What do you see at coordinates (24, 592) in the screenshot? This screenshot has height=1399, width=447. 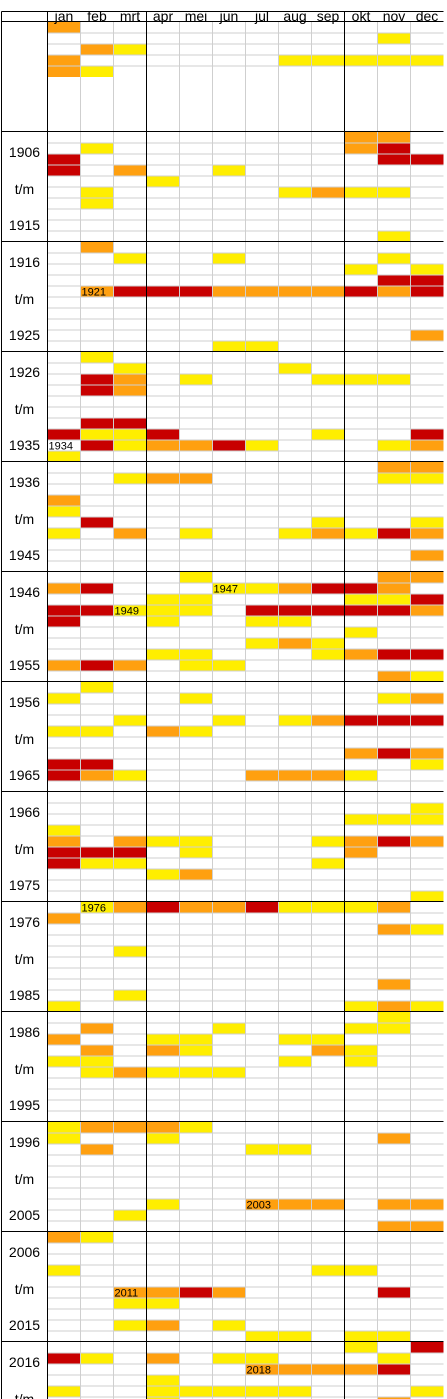 I see `decade-label-first: 1946` at bounding box center [24, 592].